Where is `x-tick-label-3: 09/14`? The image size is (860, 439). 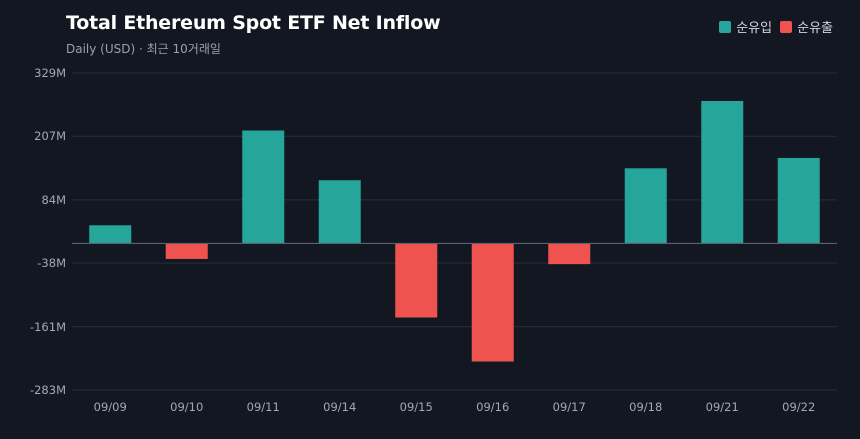 x-tick-label-3: 09/14 is located at coordinates (339, 407).